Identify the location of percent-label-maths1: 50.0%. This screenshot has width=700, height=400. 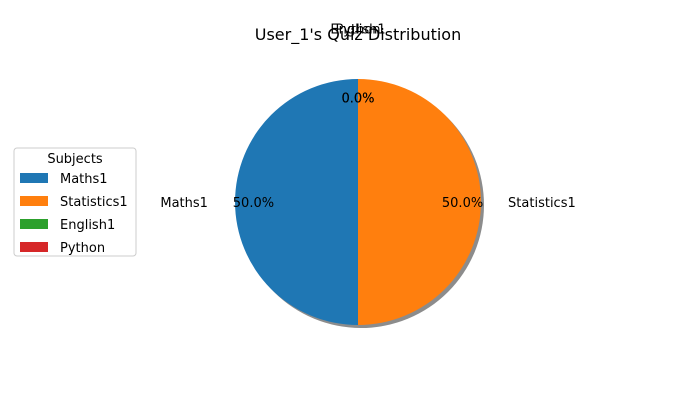
(253, 203).